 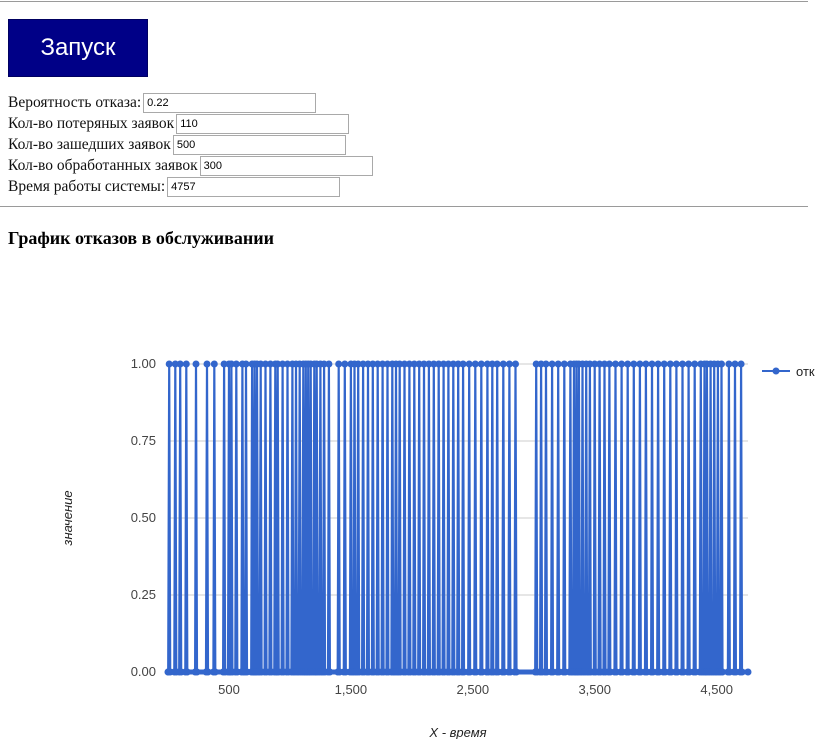 I want to click on x-tick-label: 1,500, so click(x=351, y=689).